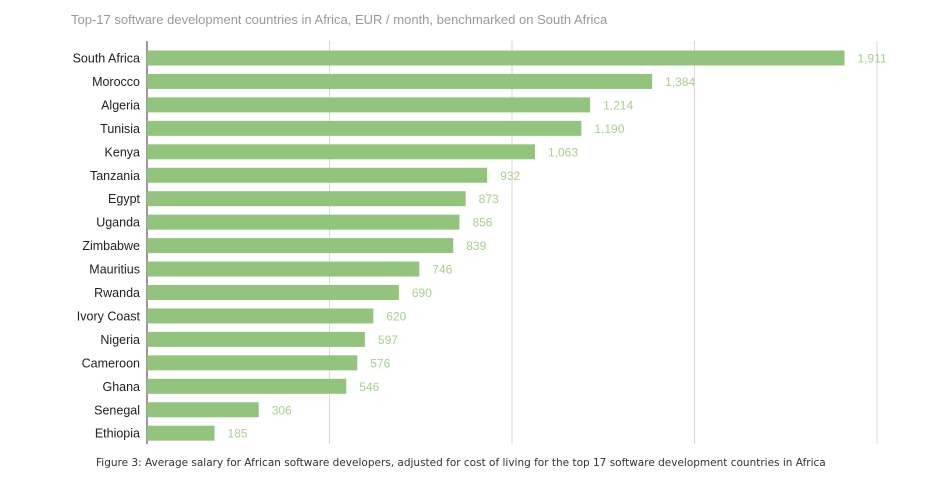 The image size is (943, 487). What do you see at coordinates (380, 363) in the screenshot?
I see `value-label-13: 576` at bounding box center [380, 363].